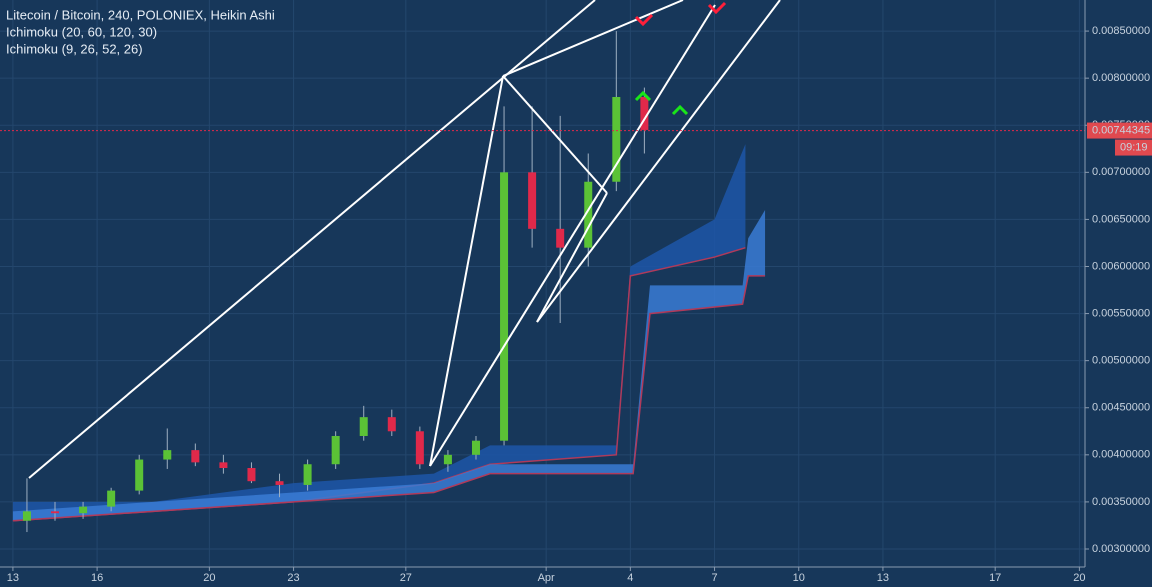  I want to click on x-tick-label: 4, so click(630, 578).